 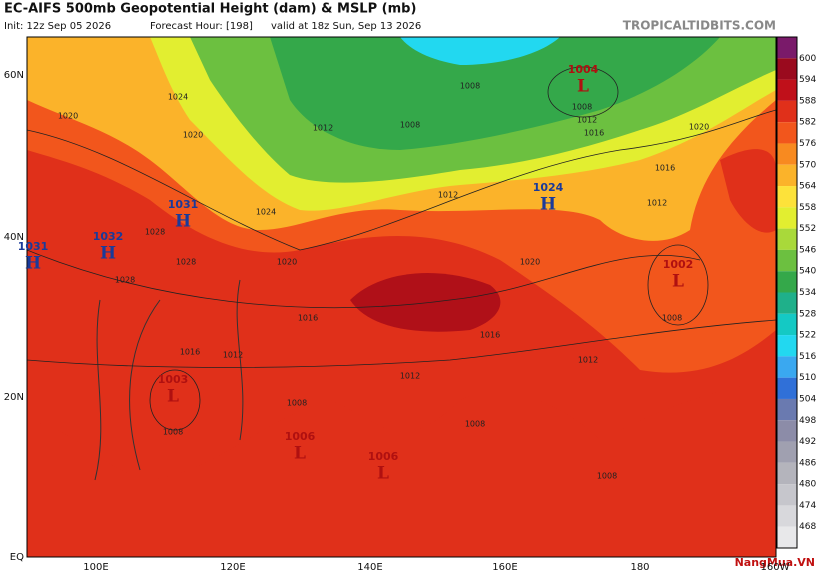 What do you see at coordinates (807, 250) in the screenshot?
I see `colorbar-label: 546` at bounding box center [807, 250].